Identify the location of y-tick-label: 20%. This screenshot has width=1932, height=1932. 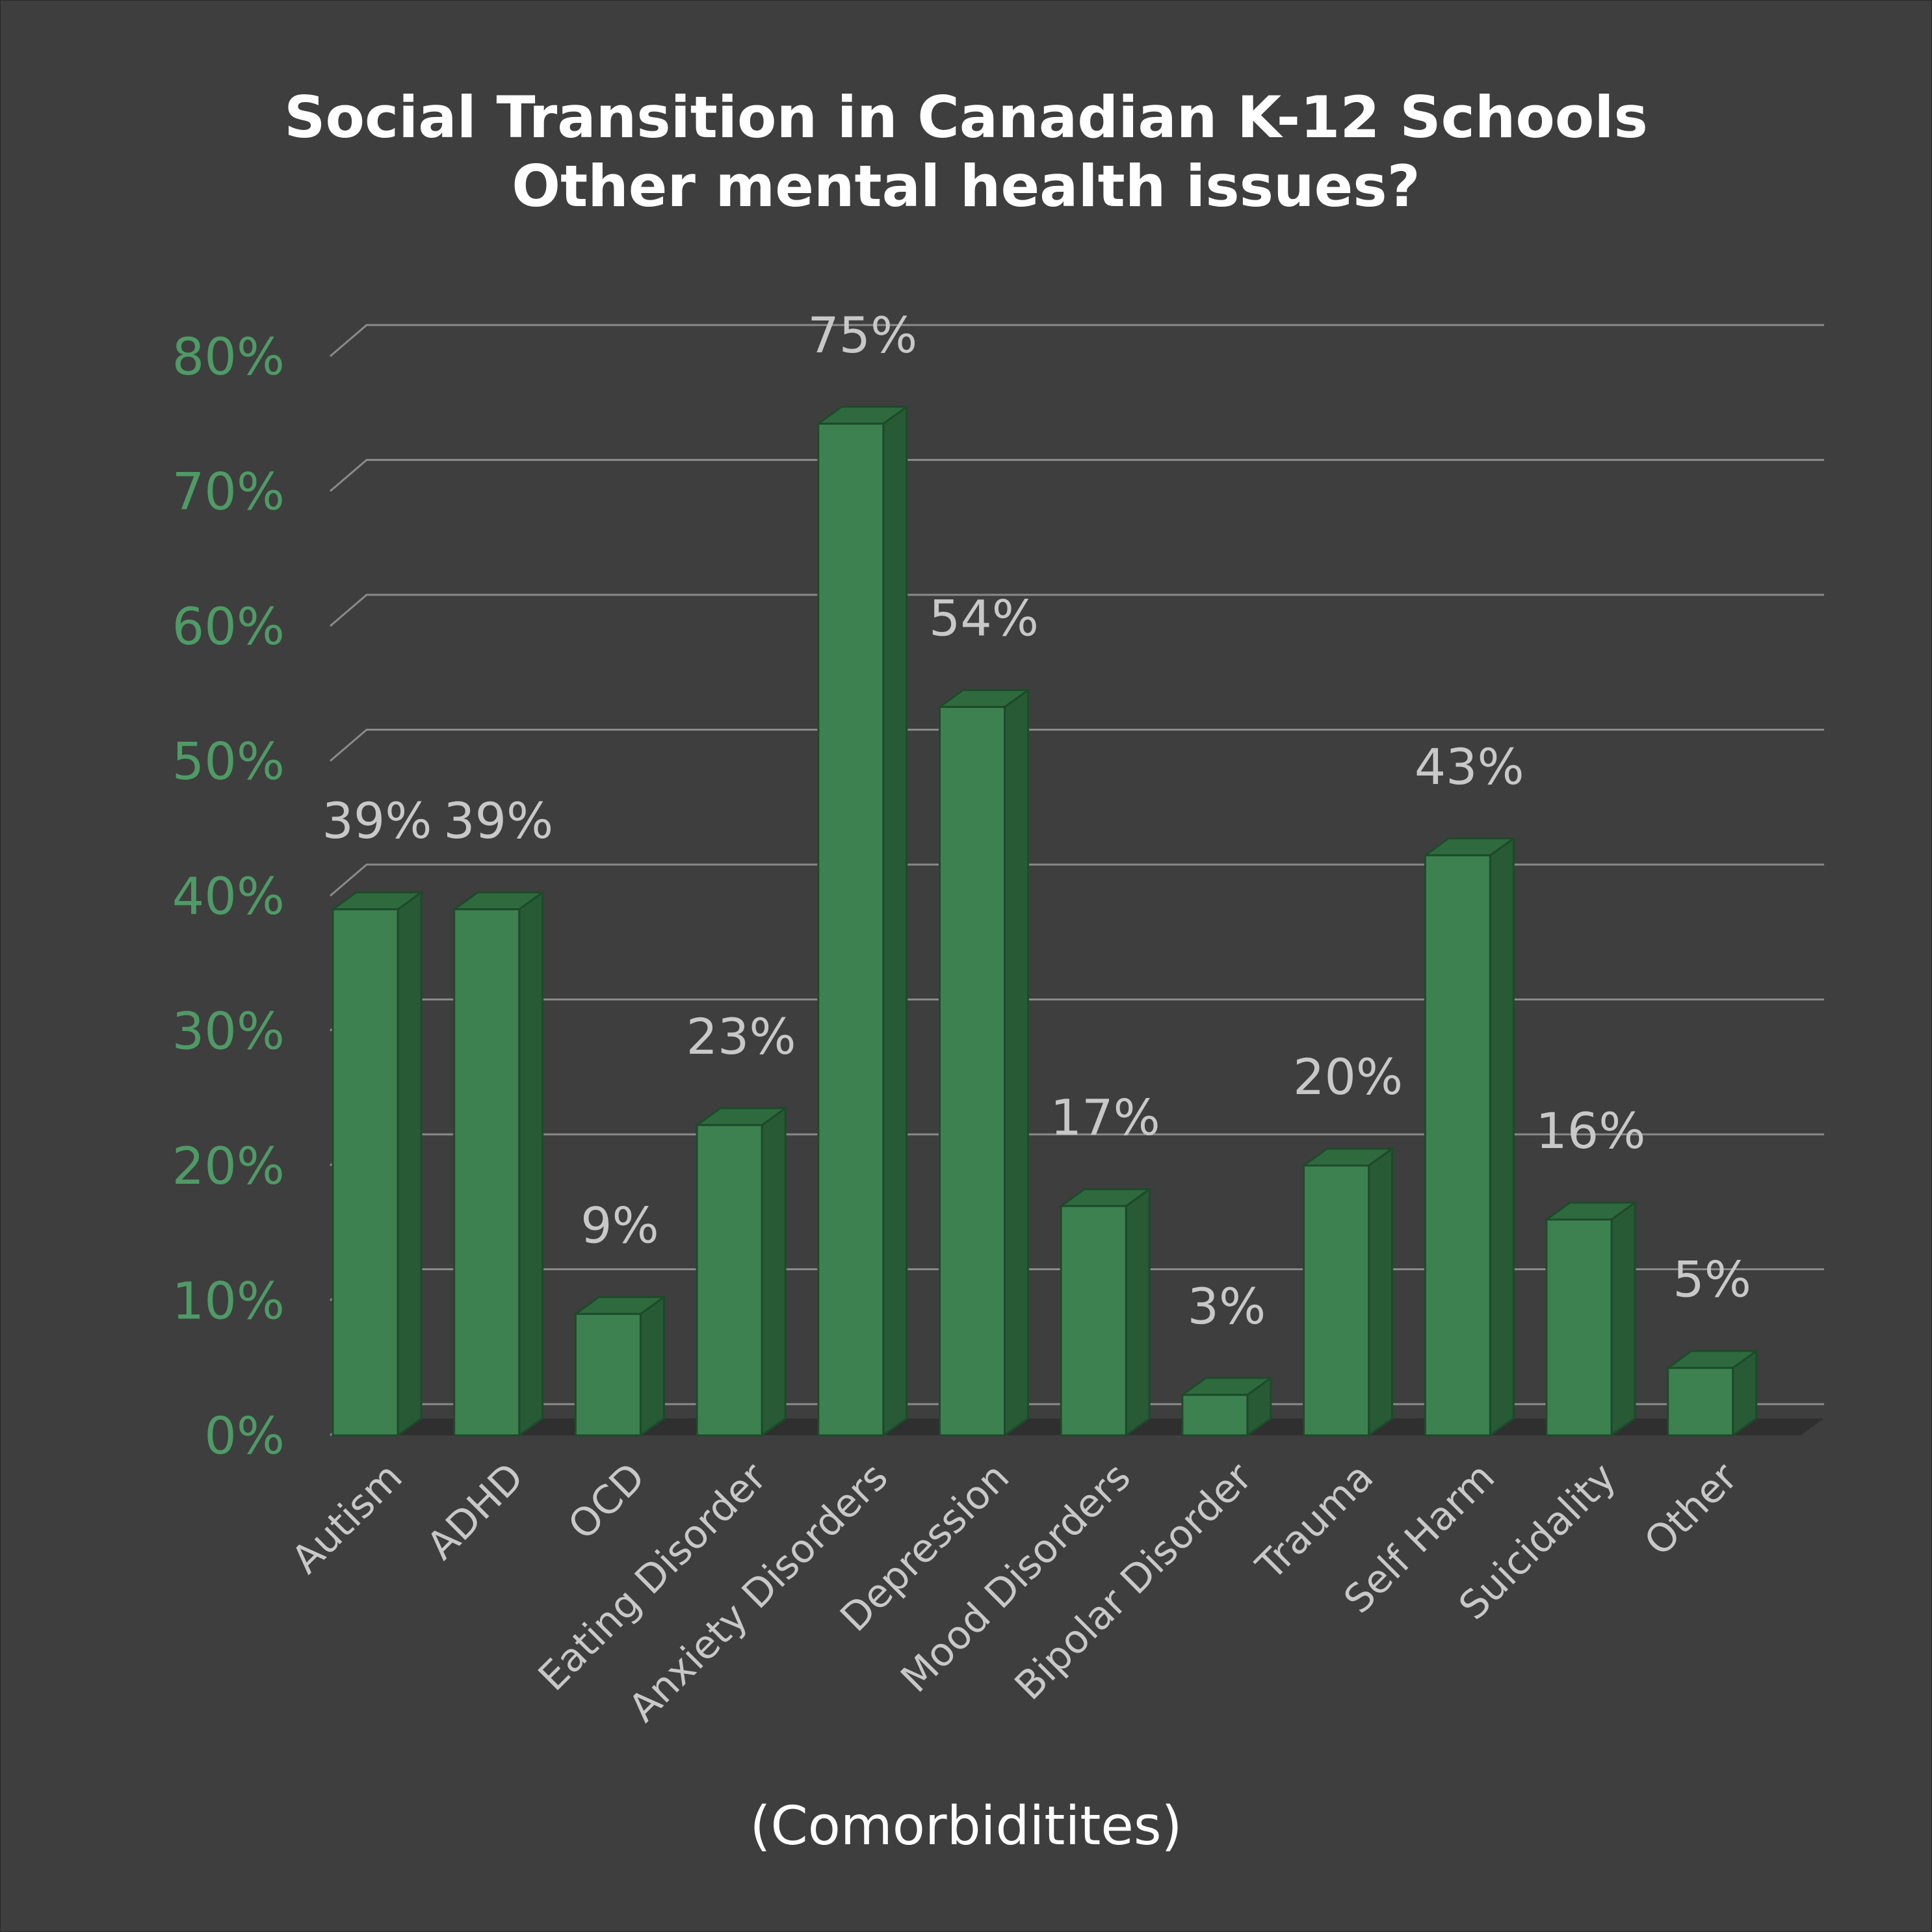
(228, 1167).